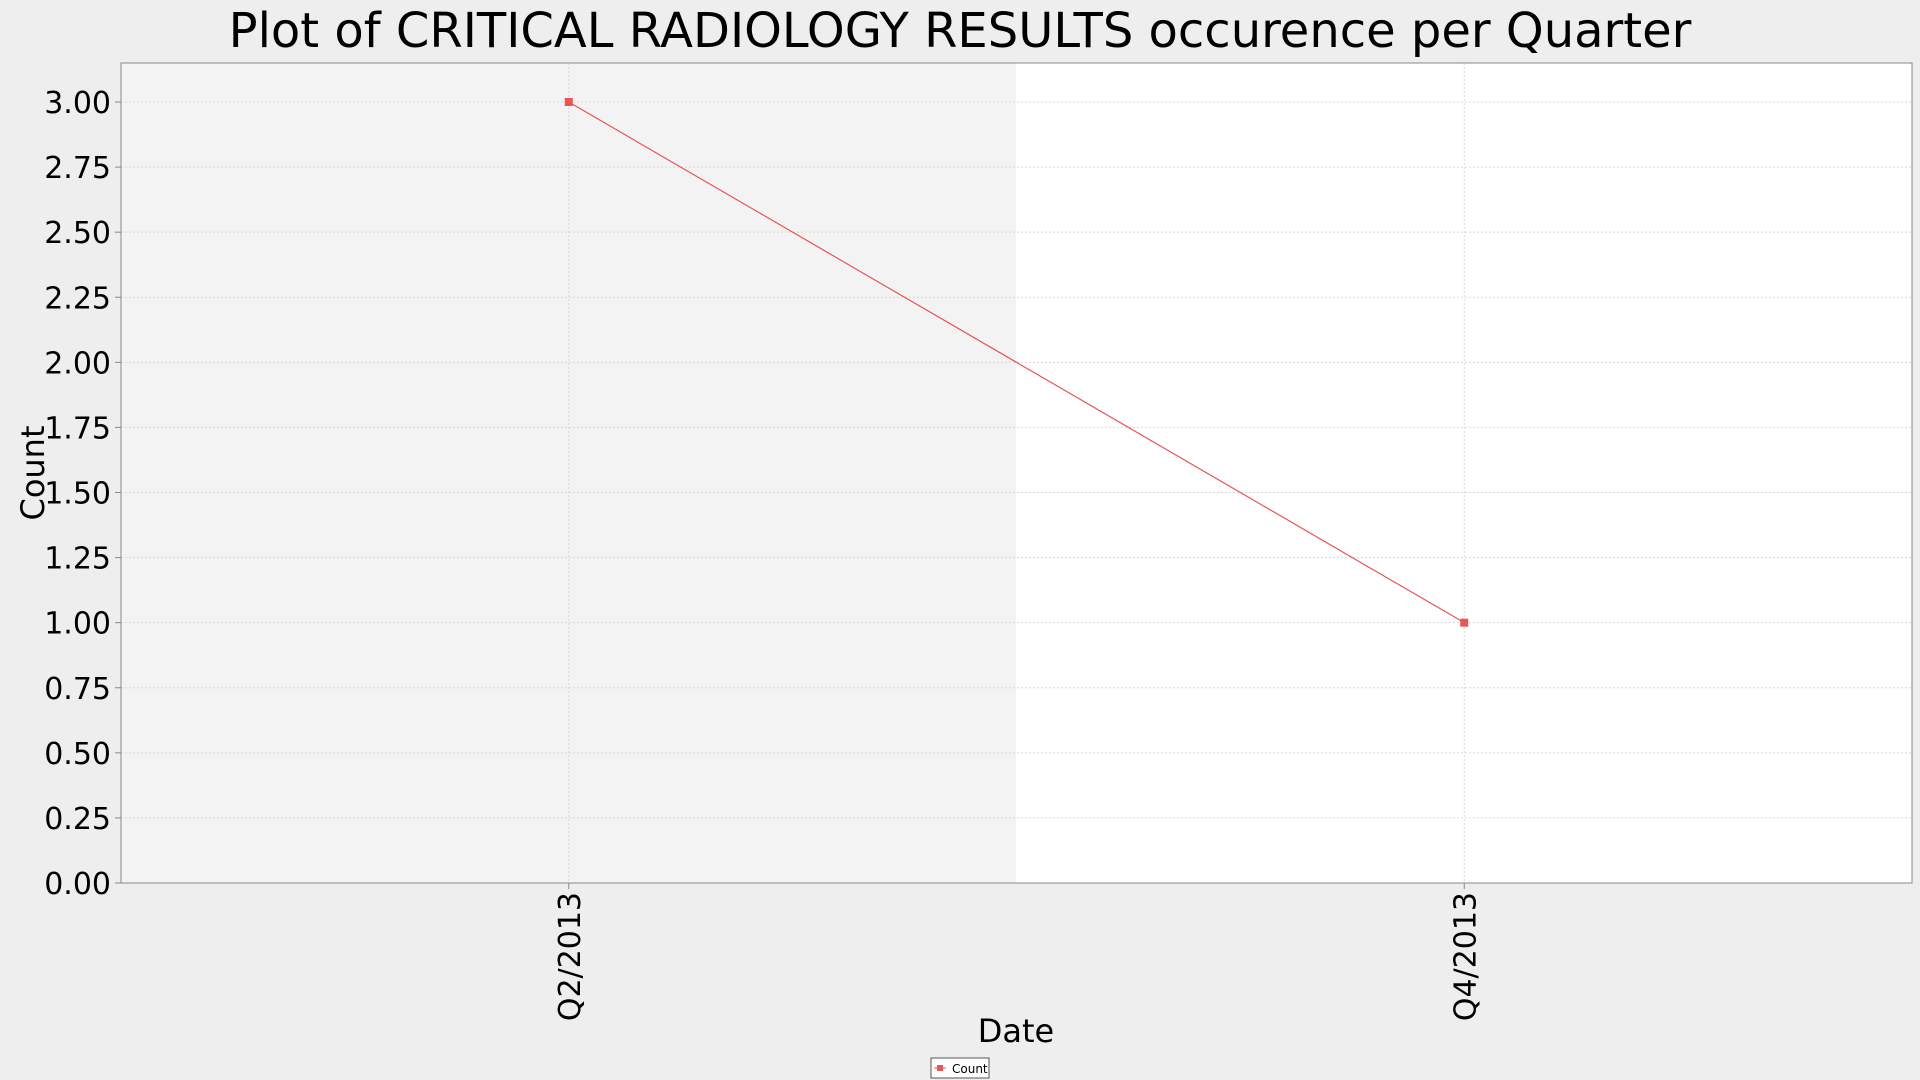  Describe the element at coordinates (77, 168) in the screenshot. I see `y-tick-label: 2.75` at that location.